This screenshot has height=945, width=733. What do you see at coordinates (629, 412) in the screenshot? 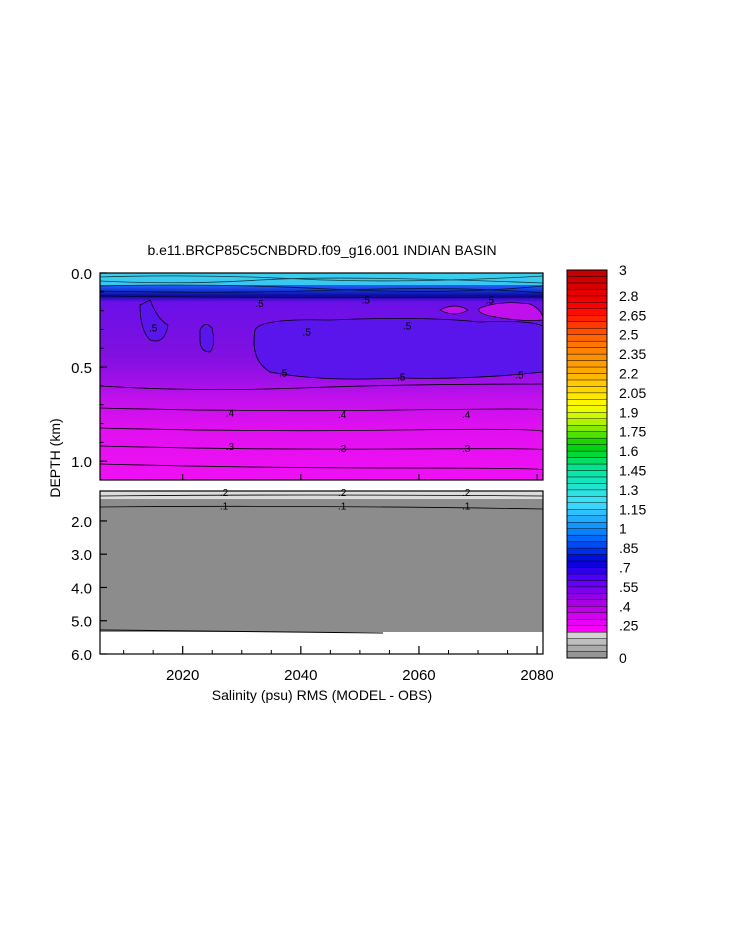
I see `colorbar-tick-label: 1.9` at bounding box center [629, 412].